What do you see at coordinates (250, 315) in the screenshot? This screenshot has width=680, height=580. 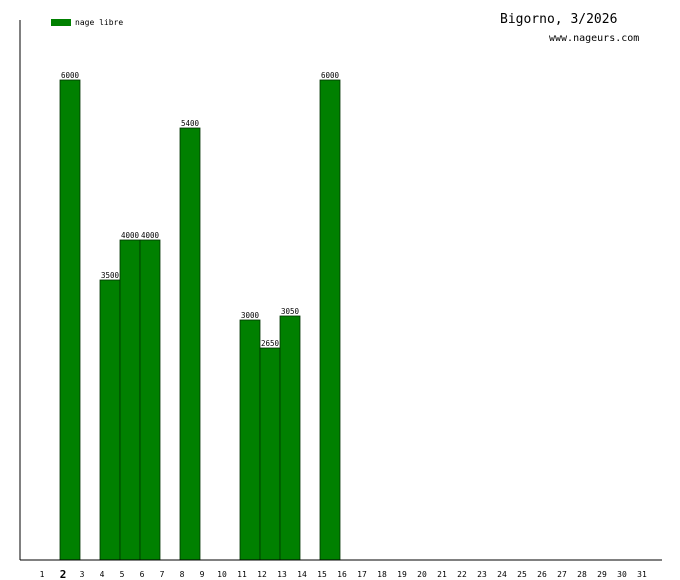 I see `data-label-day-11: 3000` at bounding box center [250, 315].